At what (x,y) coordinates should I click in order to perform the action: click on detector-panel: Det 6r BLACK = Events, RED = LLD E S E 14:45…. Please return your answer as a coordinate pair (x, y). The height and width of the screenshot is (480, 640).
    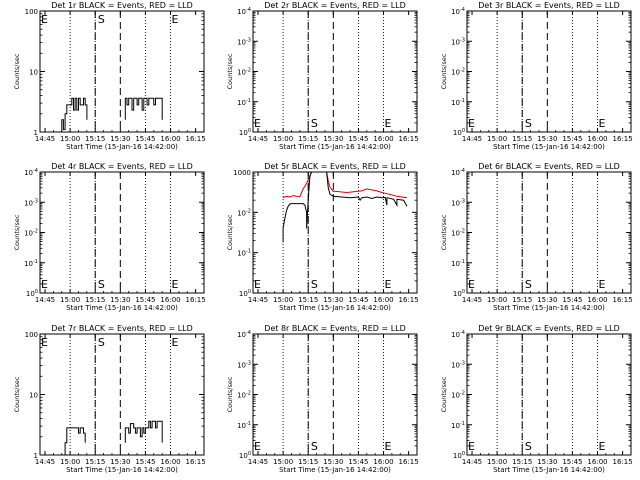
    Looking at the image, I should click on (536, 237).